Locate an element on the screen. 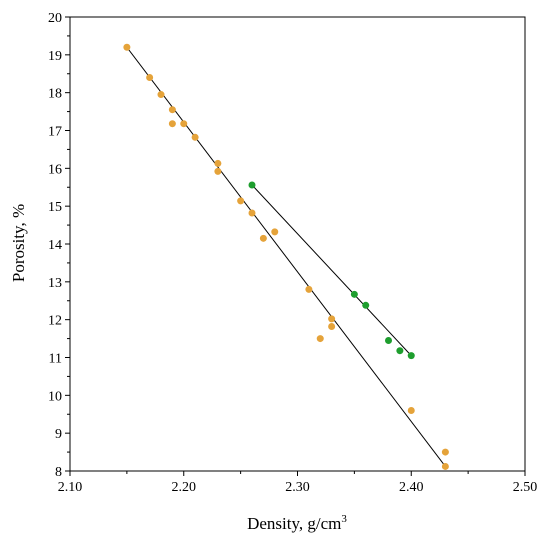  y-tick-label: 10 is located at coordinates (55, 396).